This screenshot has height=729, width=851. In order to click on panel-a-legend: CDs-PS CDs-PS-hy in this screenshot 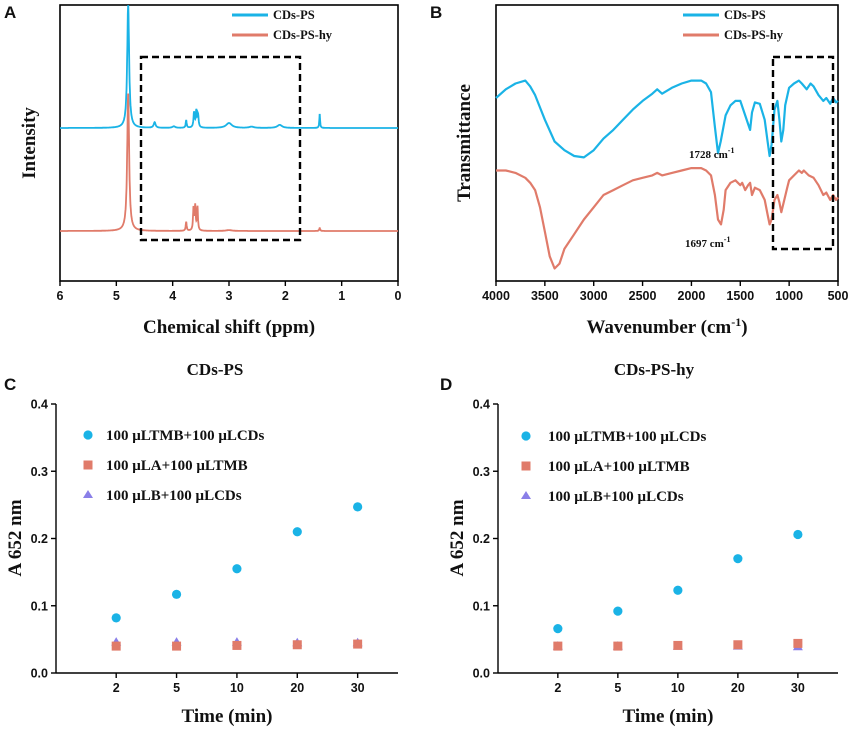, I will do `click(282, 25)`.